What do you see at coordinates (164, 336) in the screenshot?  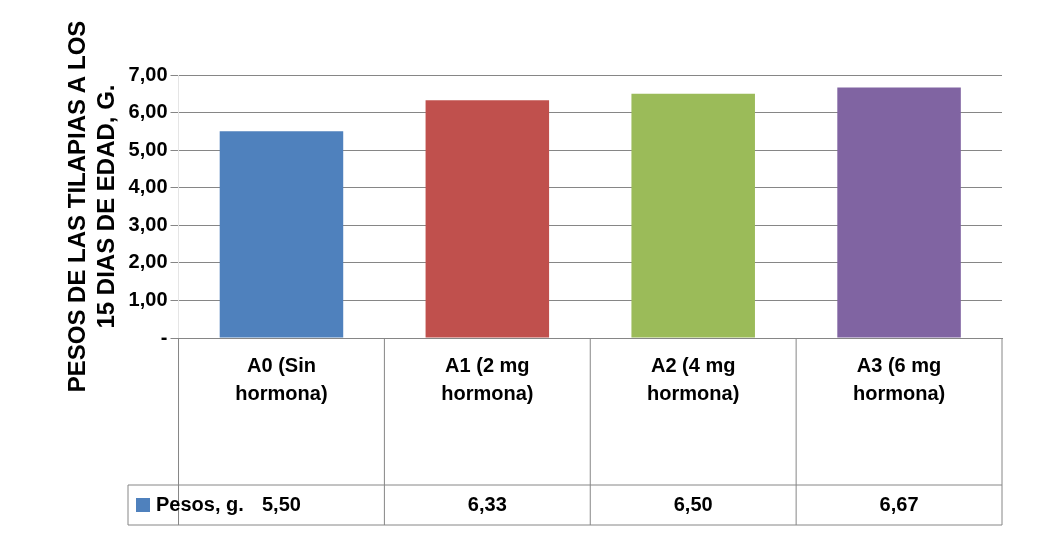 I see `y-tick-label: -` at bounding box center [164, 336].